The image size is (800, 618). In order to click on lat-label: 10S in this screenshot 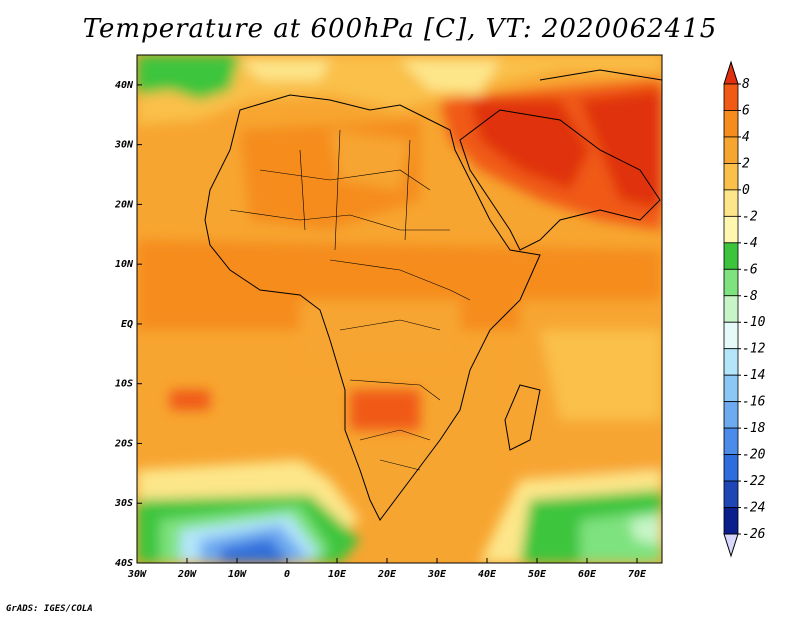, I will do `click(124, 384)`.